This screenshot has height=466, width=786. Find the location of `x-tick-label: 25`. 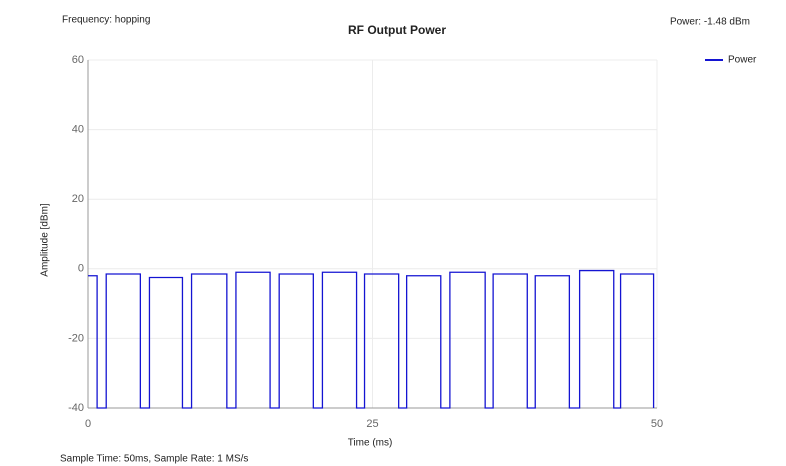

x-tick-label: 25 is located at coordinates (372, 424).